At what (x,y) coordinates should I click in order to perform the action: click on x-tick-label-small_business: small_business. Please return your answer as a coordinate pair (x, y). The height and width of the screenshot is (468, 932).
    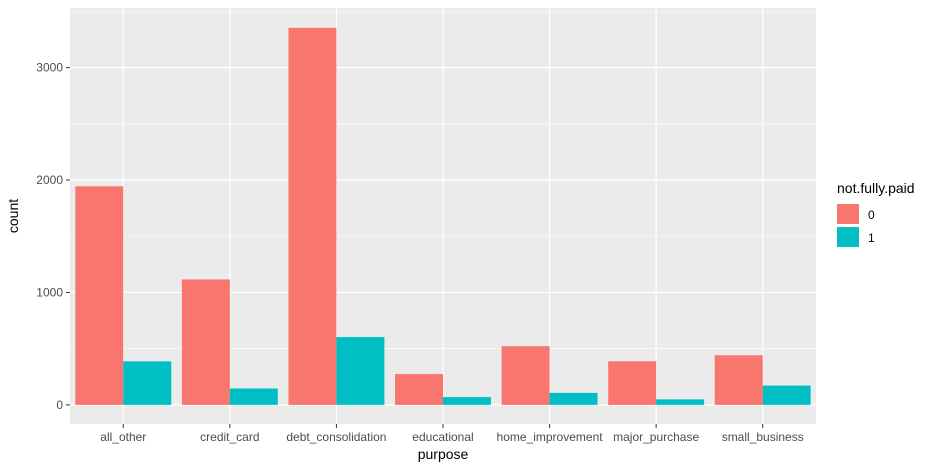
    Looking at the image, I should click on (763, 437).